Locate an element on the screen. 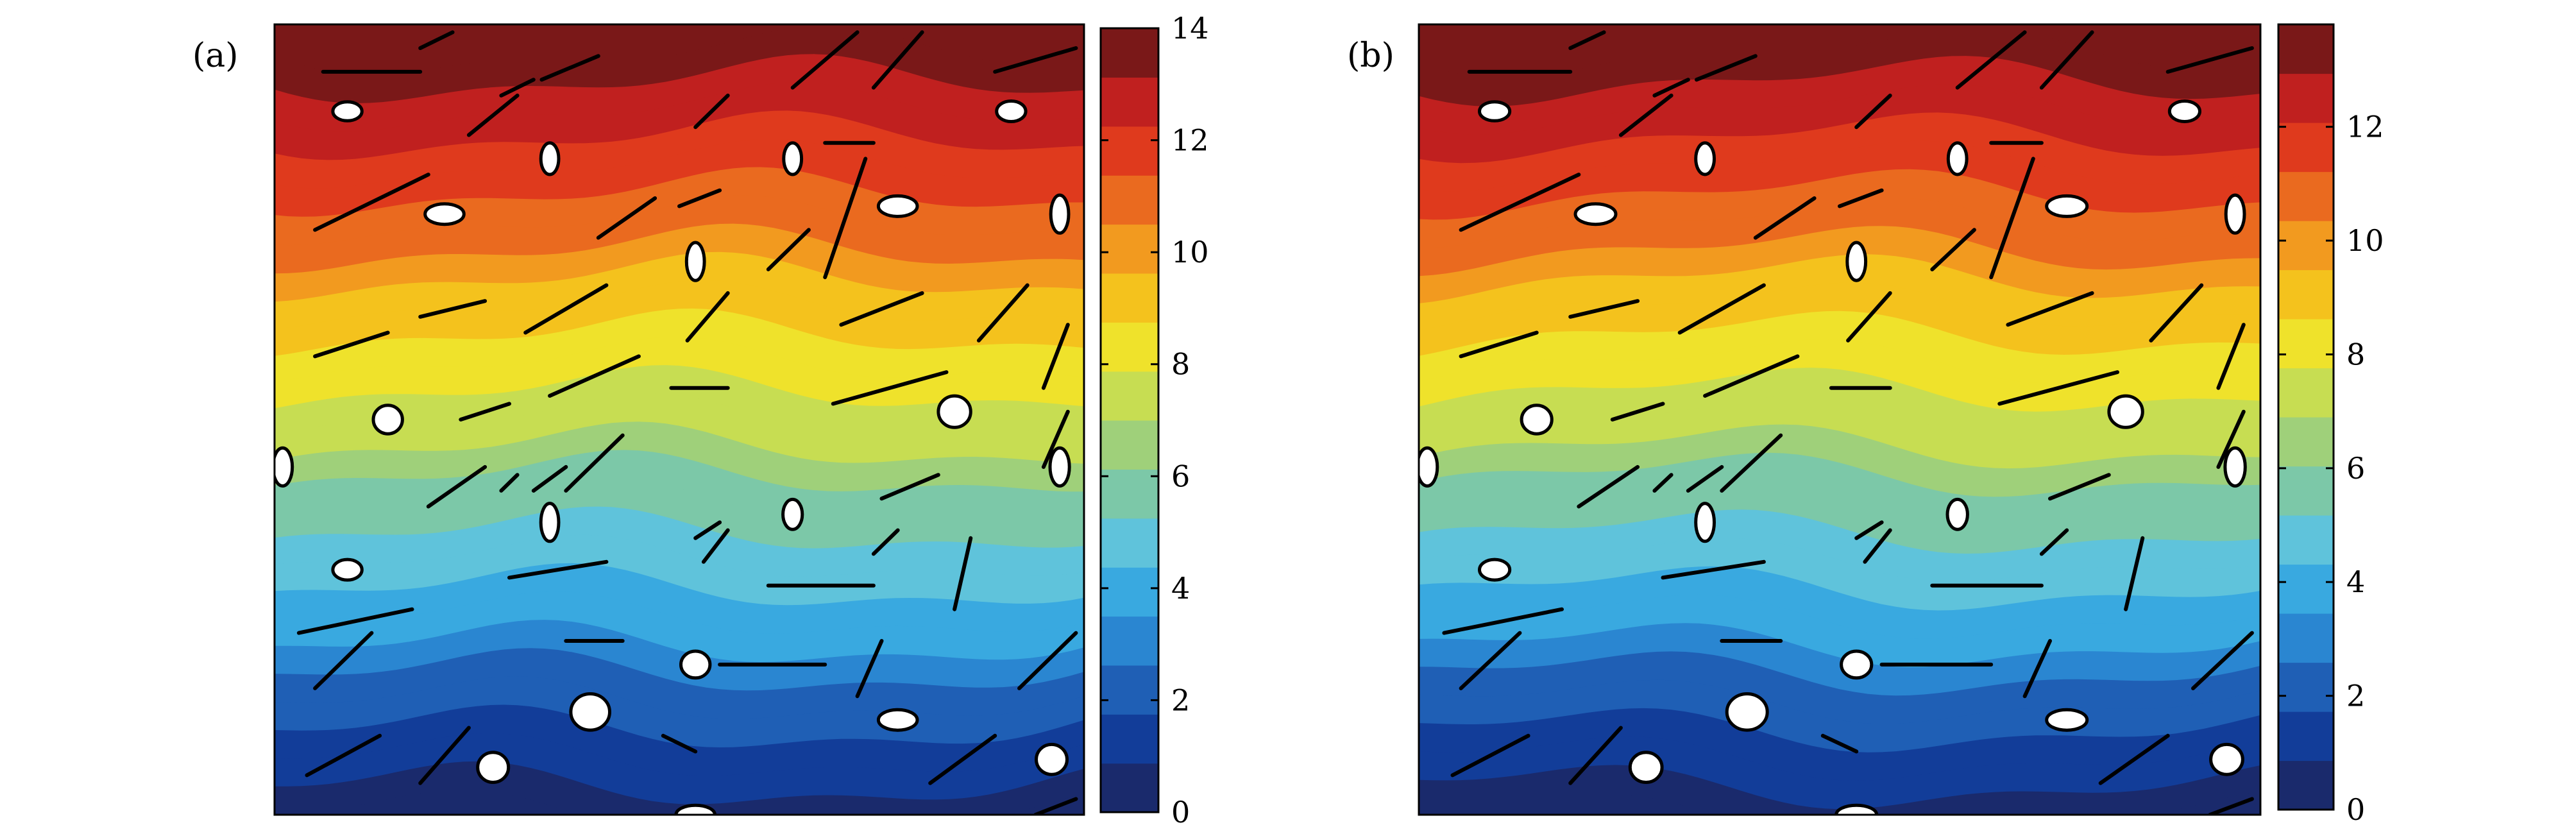  panel-b-colorbar: 0 2 4 6 8 10 12 is located at coordinates (2330, 425).